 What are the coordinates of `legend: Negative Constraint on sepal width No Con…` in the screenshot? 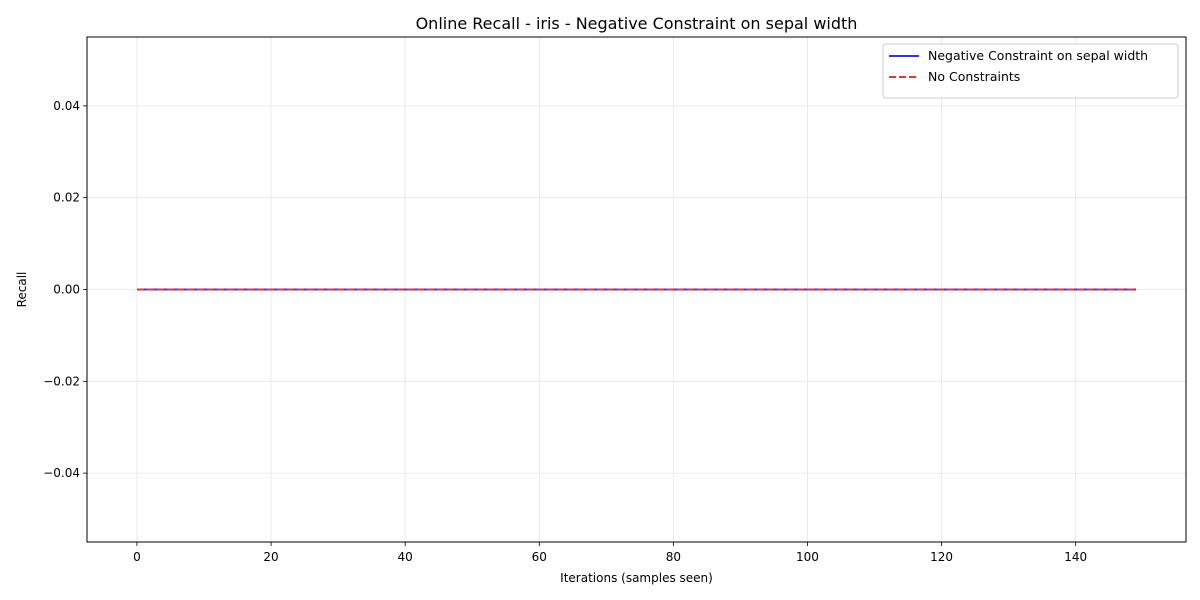 It's located at (1030, 71).